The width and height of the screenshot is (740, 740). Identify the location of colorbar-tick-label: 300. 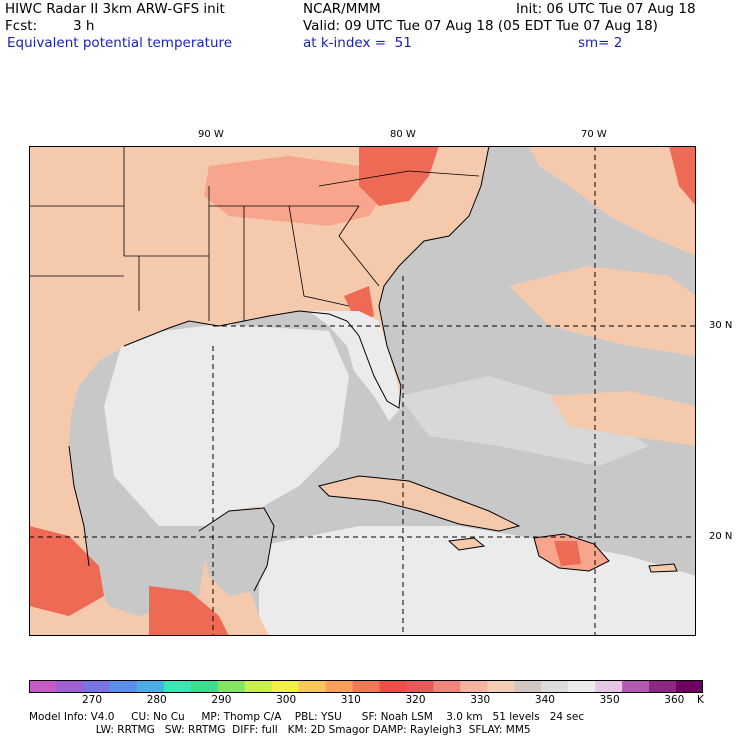
(286, 700).